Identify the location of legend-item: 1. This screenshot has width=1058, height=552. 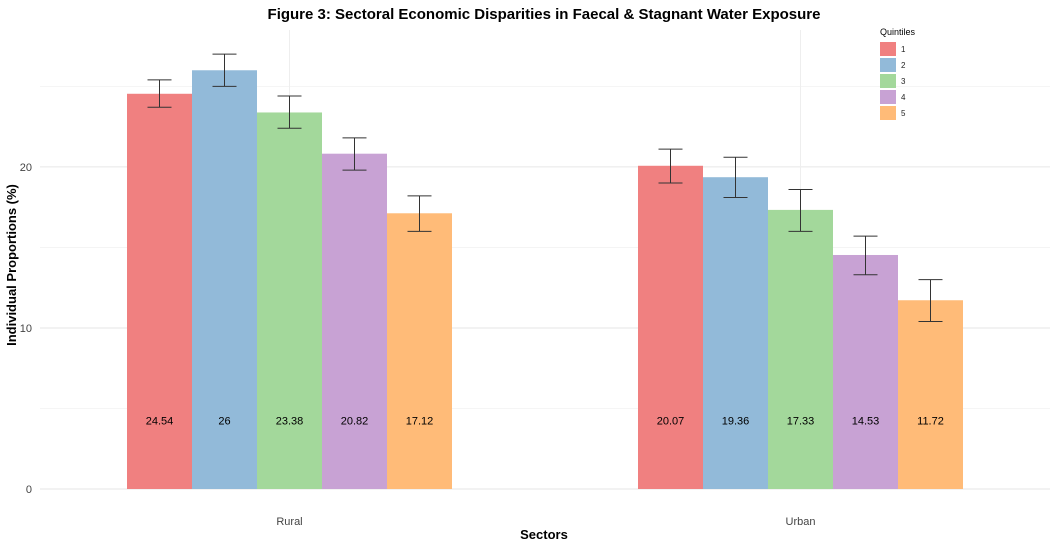
(893, 49).